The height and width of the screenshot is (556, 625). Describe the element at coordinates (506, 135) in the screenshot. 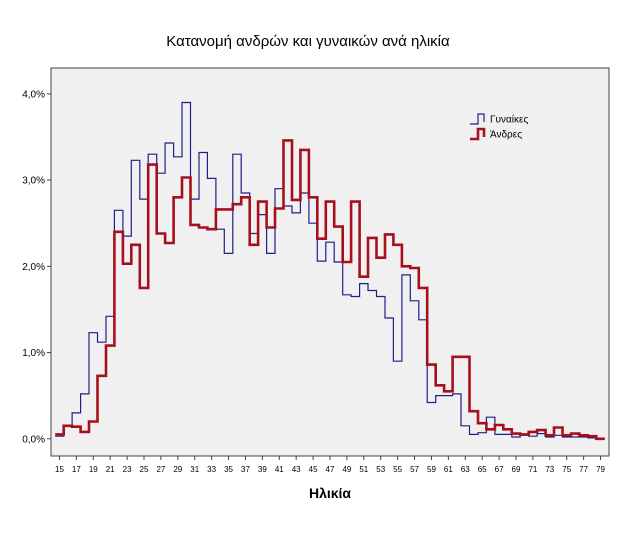

I see `legend-label: Άνδρες` at that location.